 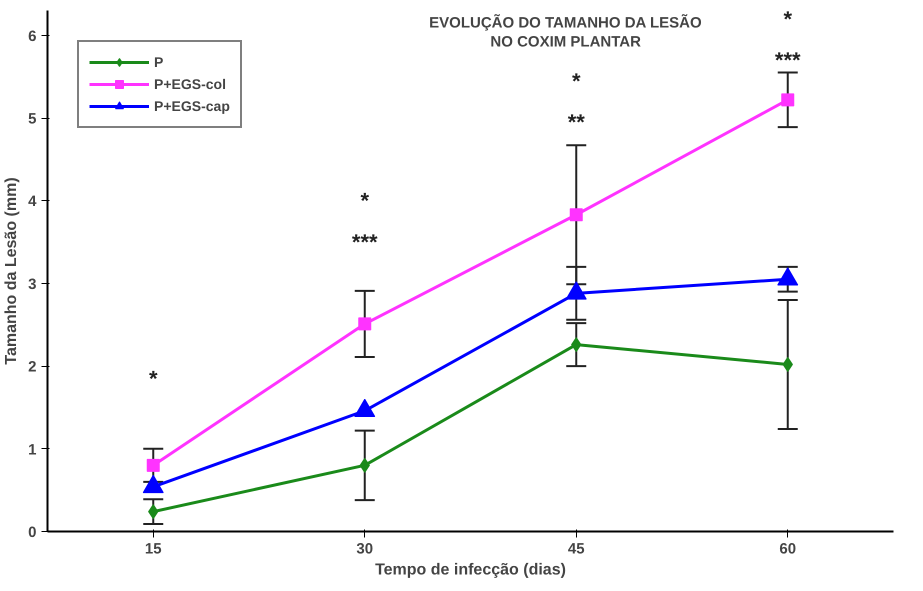 I want to click on y-tick-label: 4, so click(x=33, y=201).